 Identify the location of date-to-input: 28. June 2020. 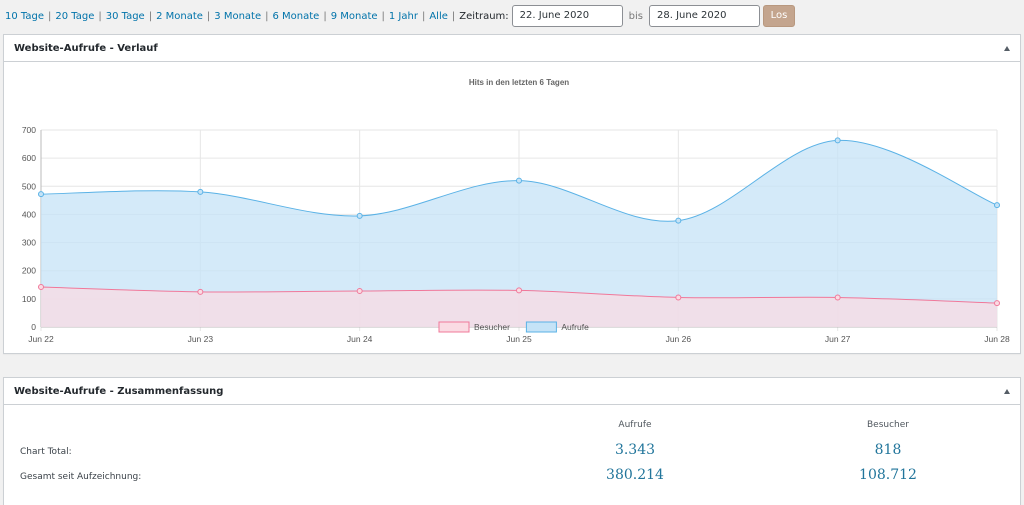
(705, 16).